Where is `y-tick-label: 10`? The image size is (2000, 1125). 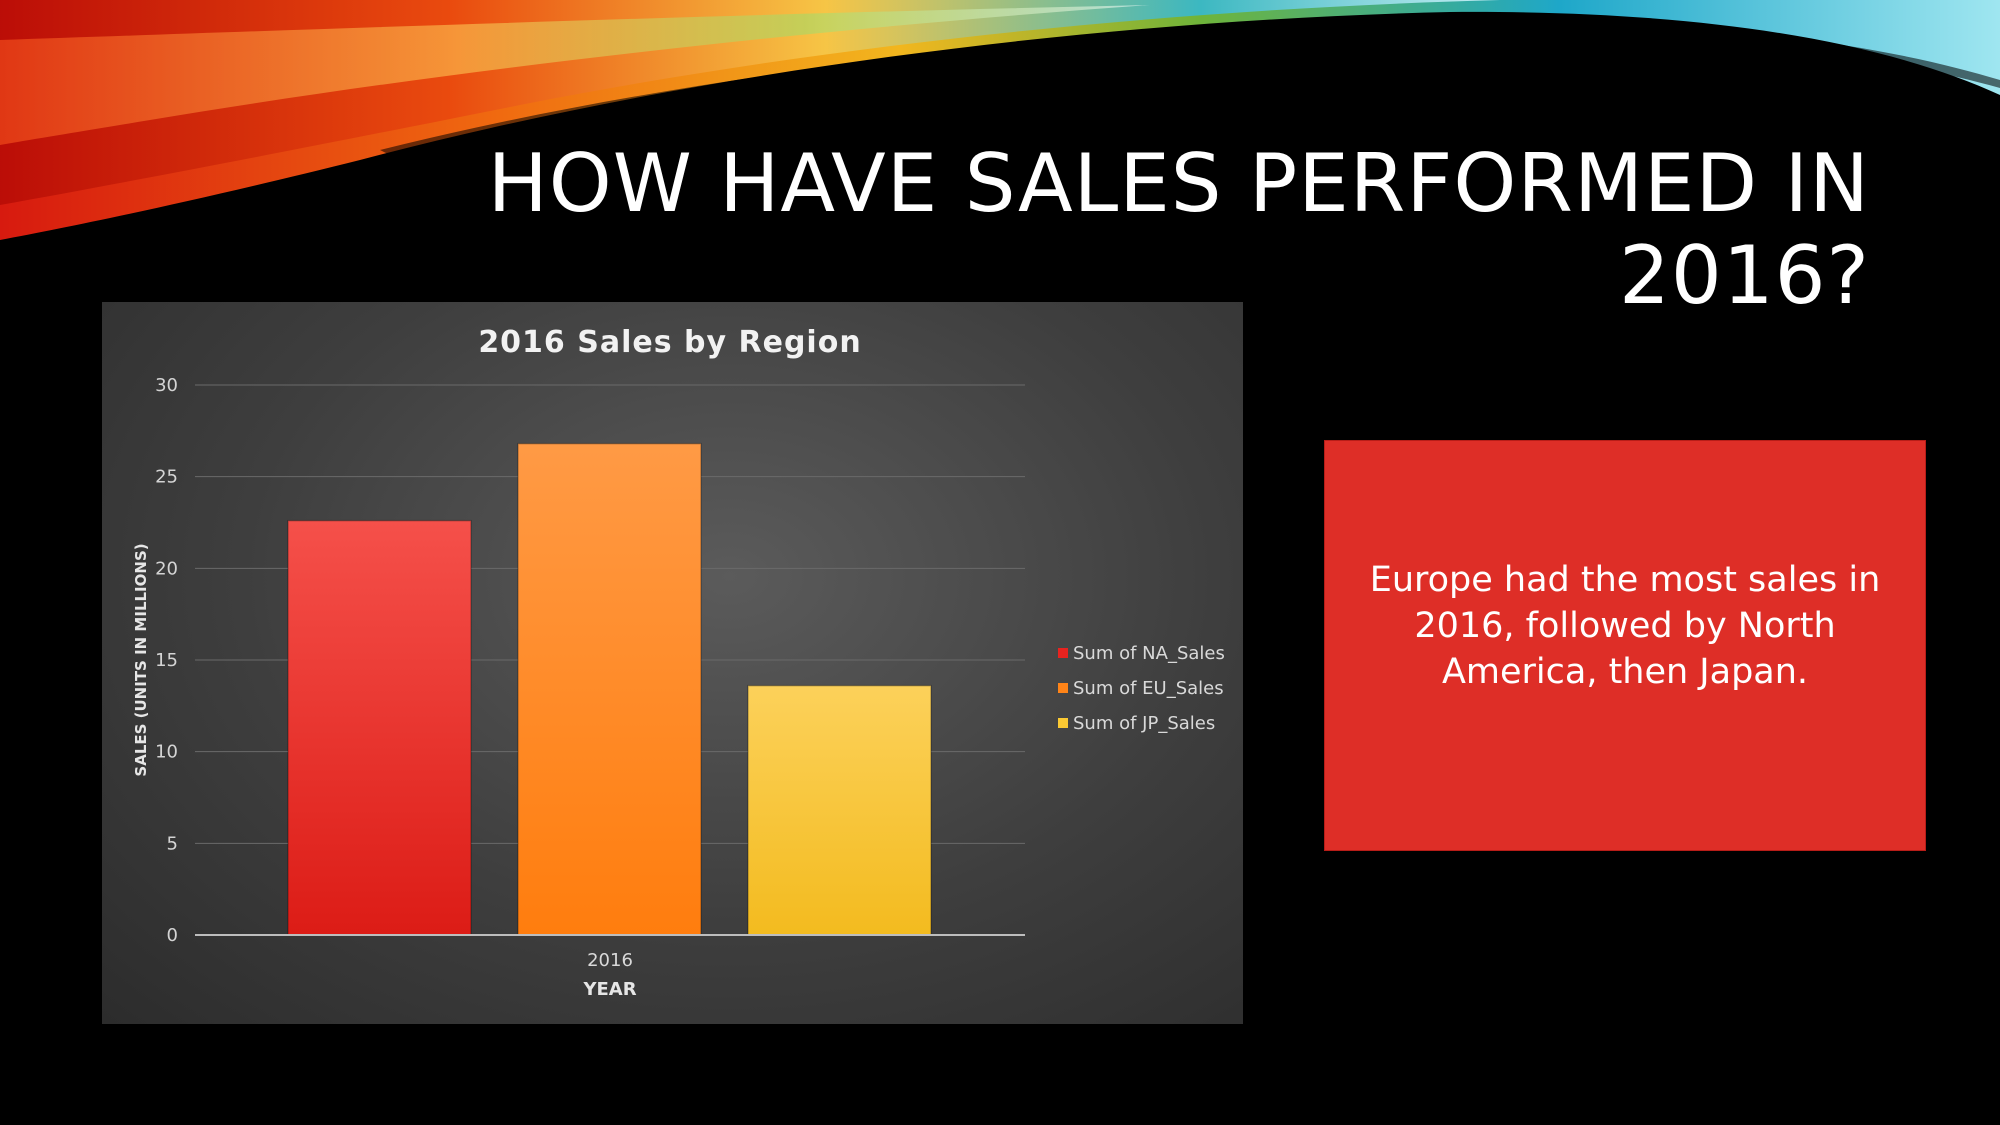
y-tick-label: 10 is located at coordinates (166, 752).